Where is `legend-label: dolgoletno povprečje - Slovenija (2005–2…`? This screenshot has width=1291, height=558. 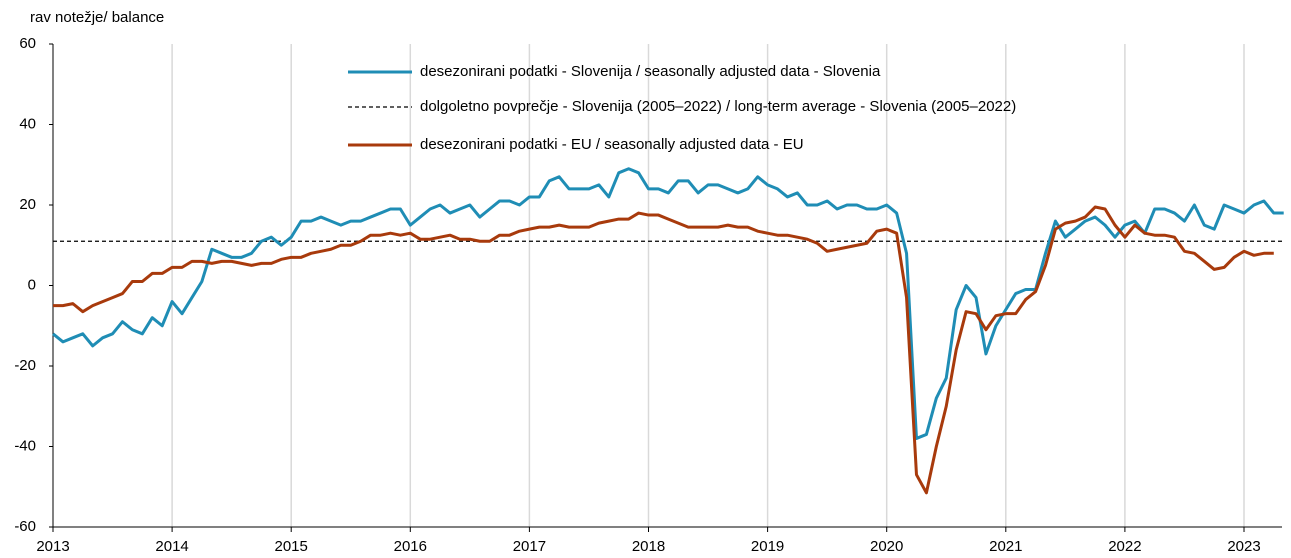
legend-label: dolgoletno povprečje - Slovenija (2005–2… is located at coordinates (718, 106).